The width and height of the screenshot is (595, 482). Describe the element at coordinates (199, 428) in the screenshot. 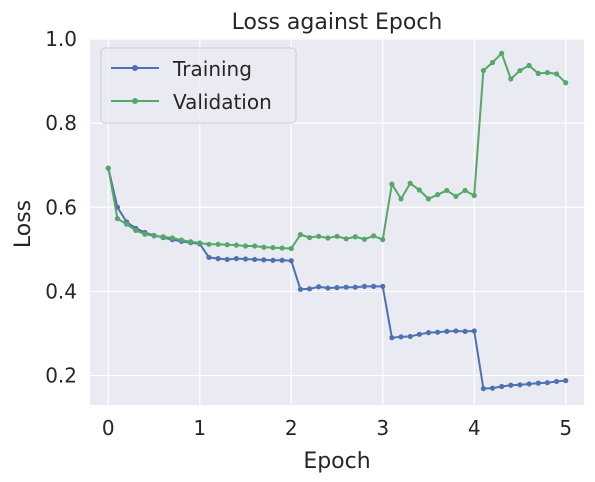

I see `x-tick-label: 1` at that location.